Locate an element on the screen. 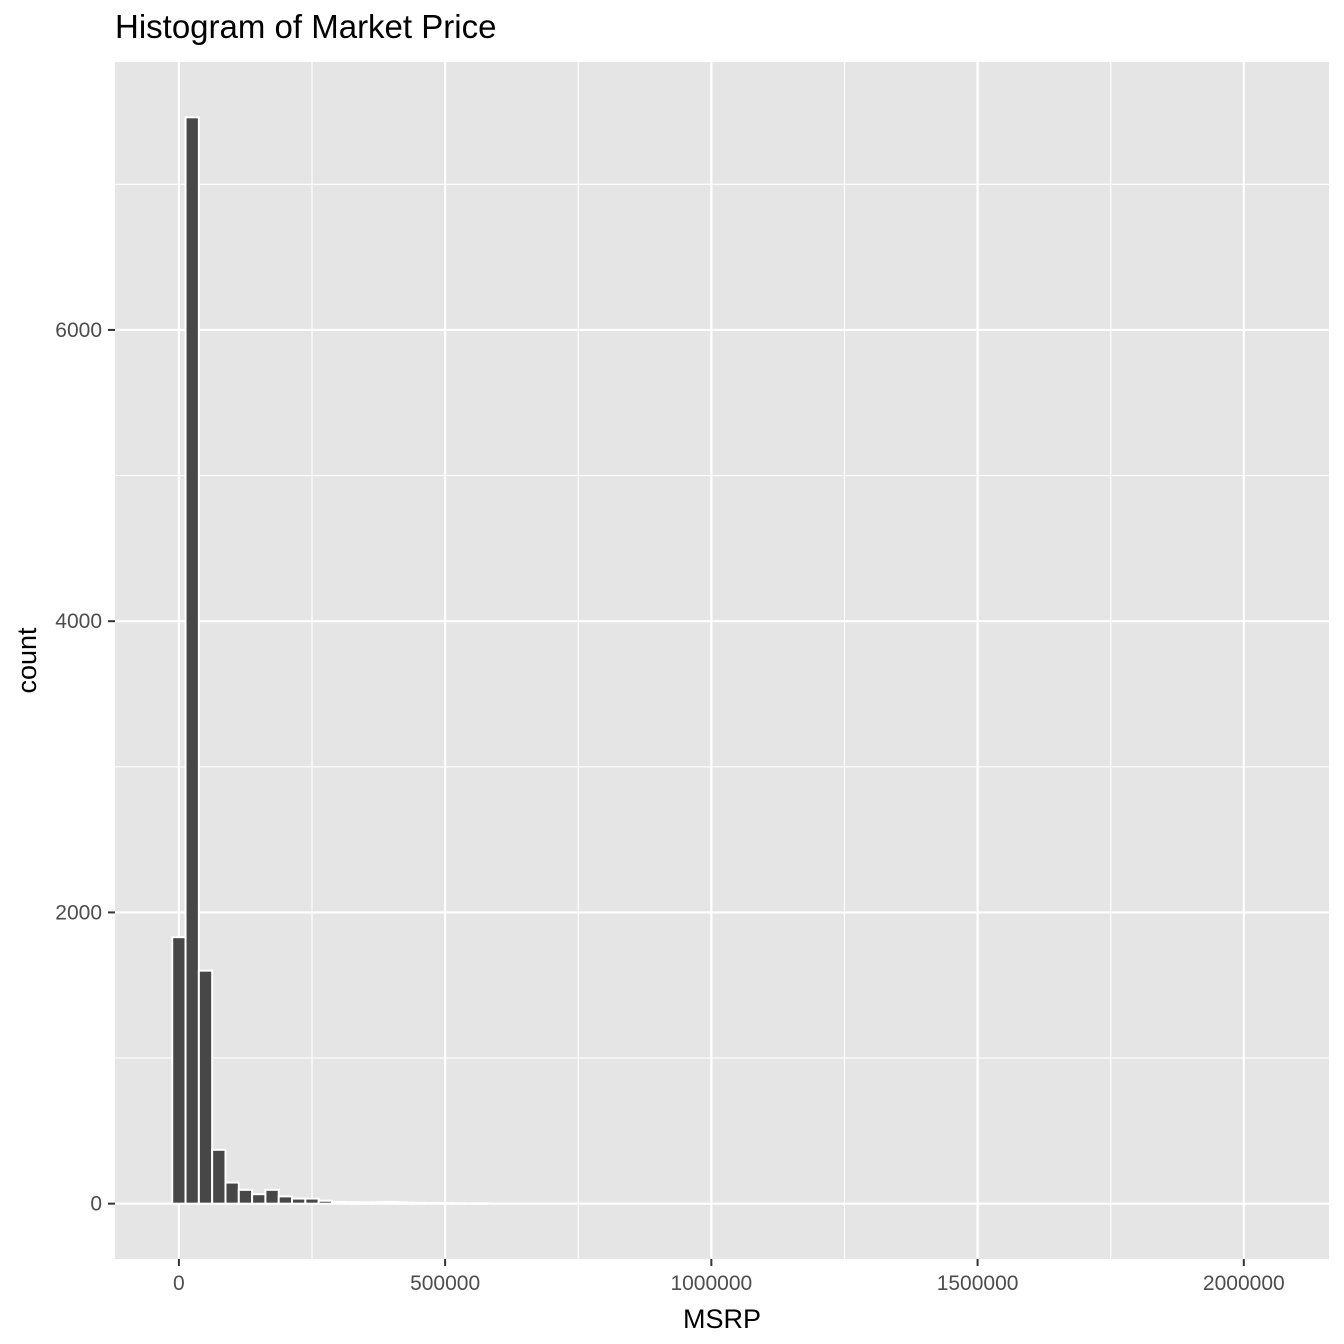 The width and height of the screenshot is (1344, 1344). x-tick-label: 1500000 is located at coordinates (978, 1283).